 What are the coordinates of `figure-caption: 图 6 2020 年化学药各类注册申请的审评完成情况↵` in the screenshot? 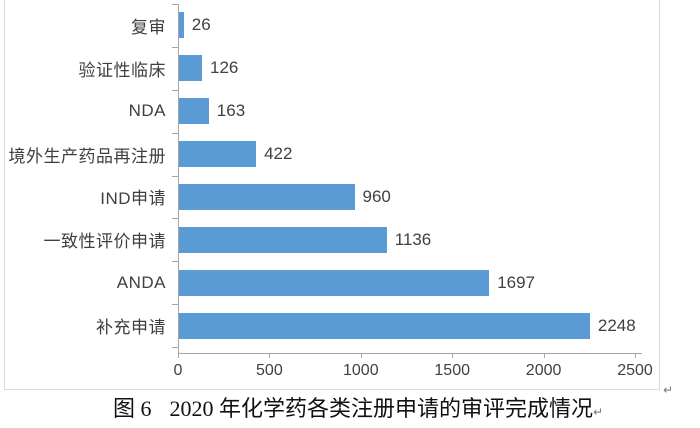 It's located at (350, 407).